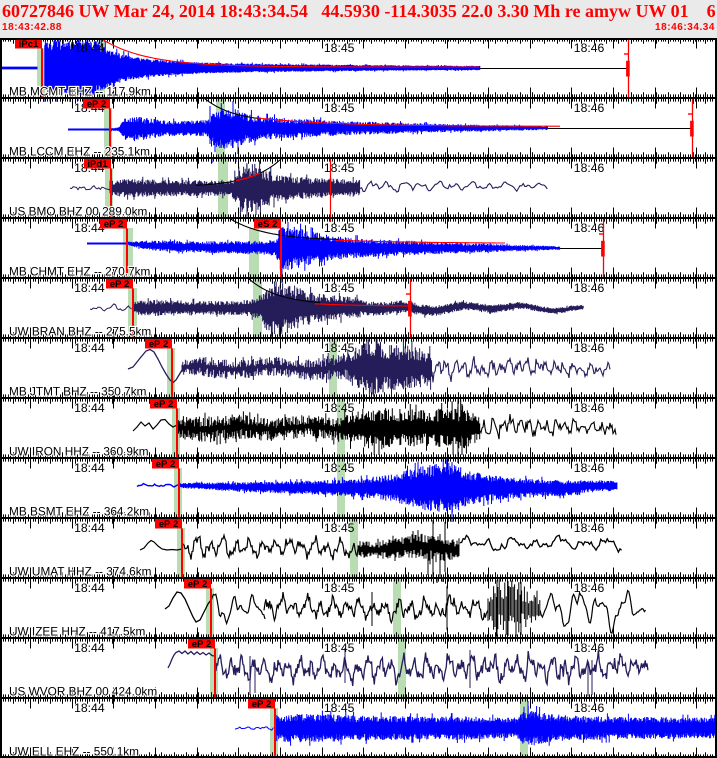  What do you see at coordinates (97, 164) in the screenshot?
I see `svg-text: iPd1` at bounding box center [97, 164].